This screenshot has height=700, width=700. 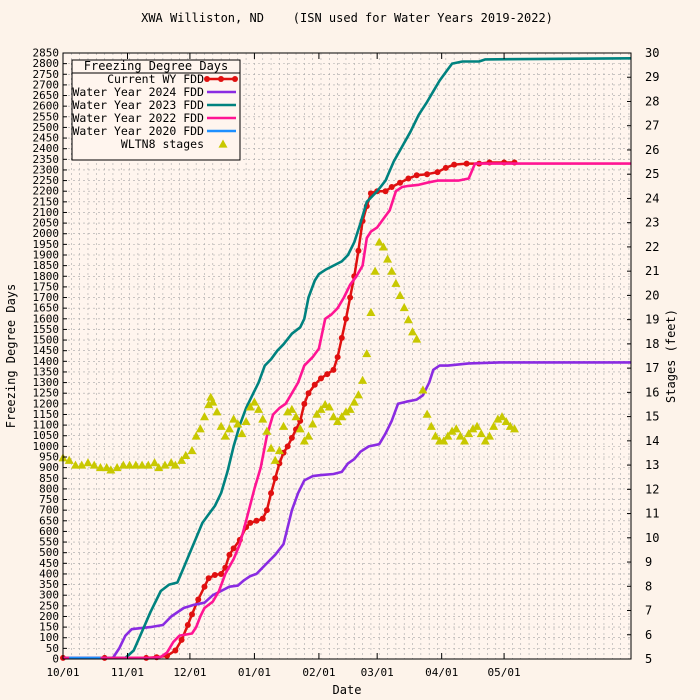 I want to click on y2-tick-label: 13, so click(x=652, y=465).